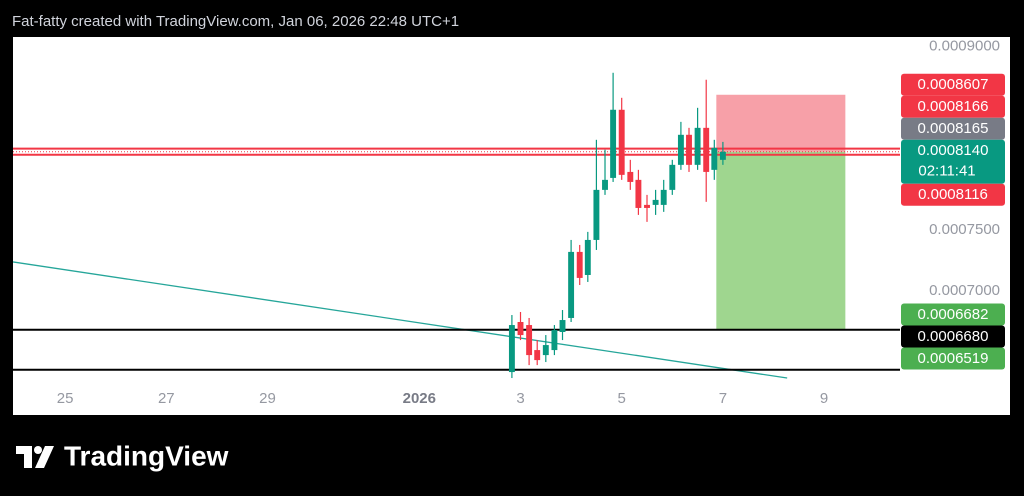  I want to click on logo-icon, so click(35, 457).